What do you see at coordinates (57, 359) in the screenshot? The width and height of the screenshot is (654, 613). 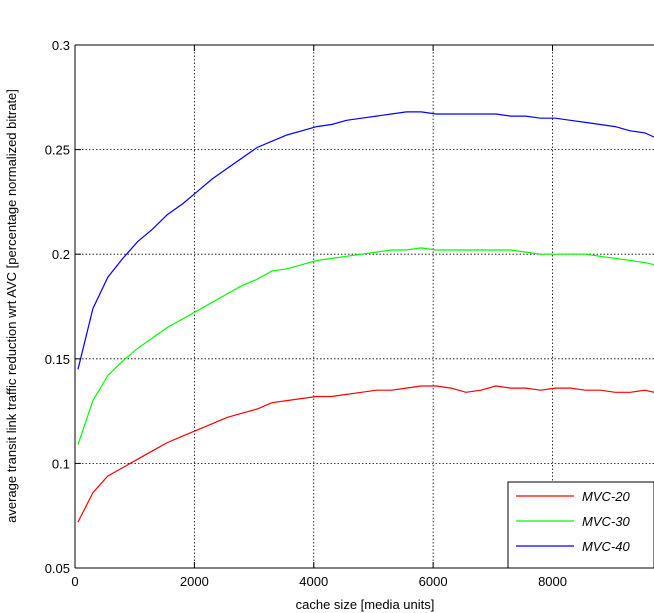 I see `y-tick-label: 0.15` at bounding box center [57, 359].